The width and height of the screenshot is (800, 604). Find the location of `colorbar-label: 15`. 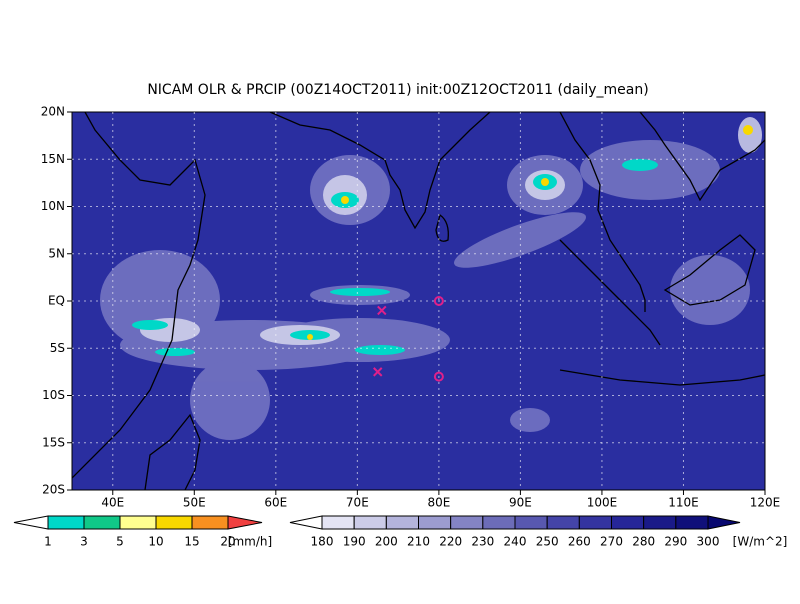

colorbar-label: 15 is located at coordinates (191, 542).